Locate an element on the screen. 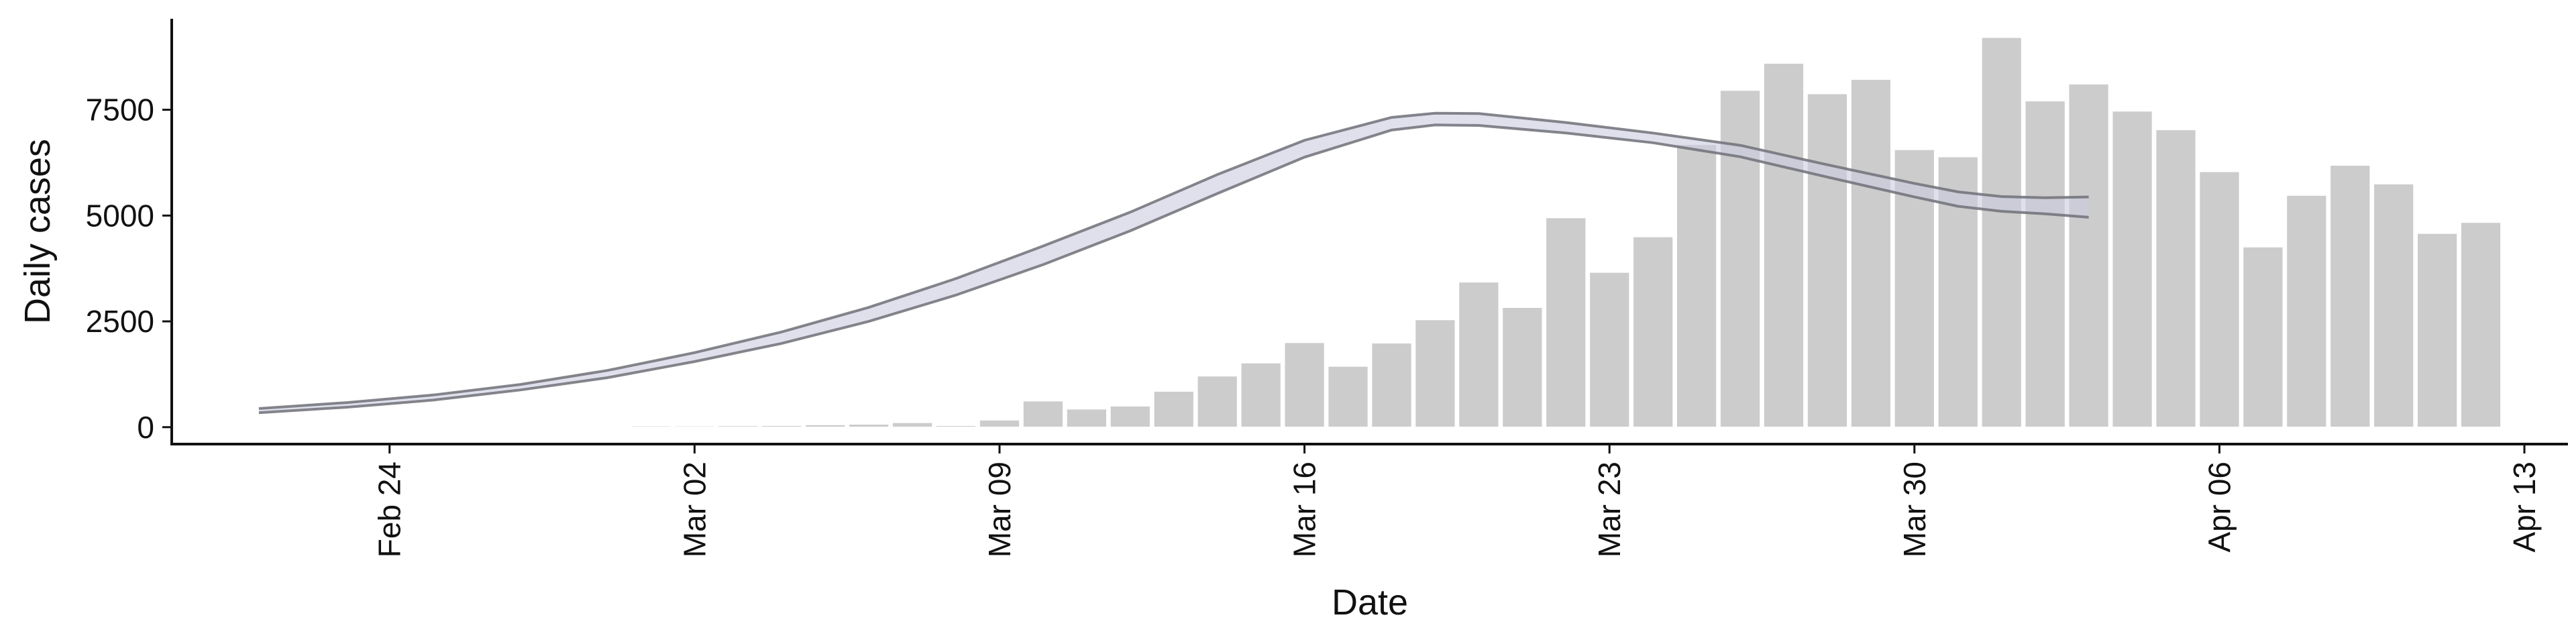 This screenshot has width=2576, height=644. x-tick-label: Mar 16 is located at coordinates (1304, 509).